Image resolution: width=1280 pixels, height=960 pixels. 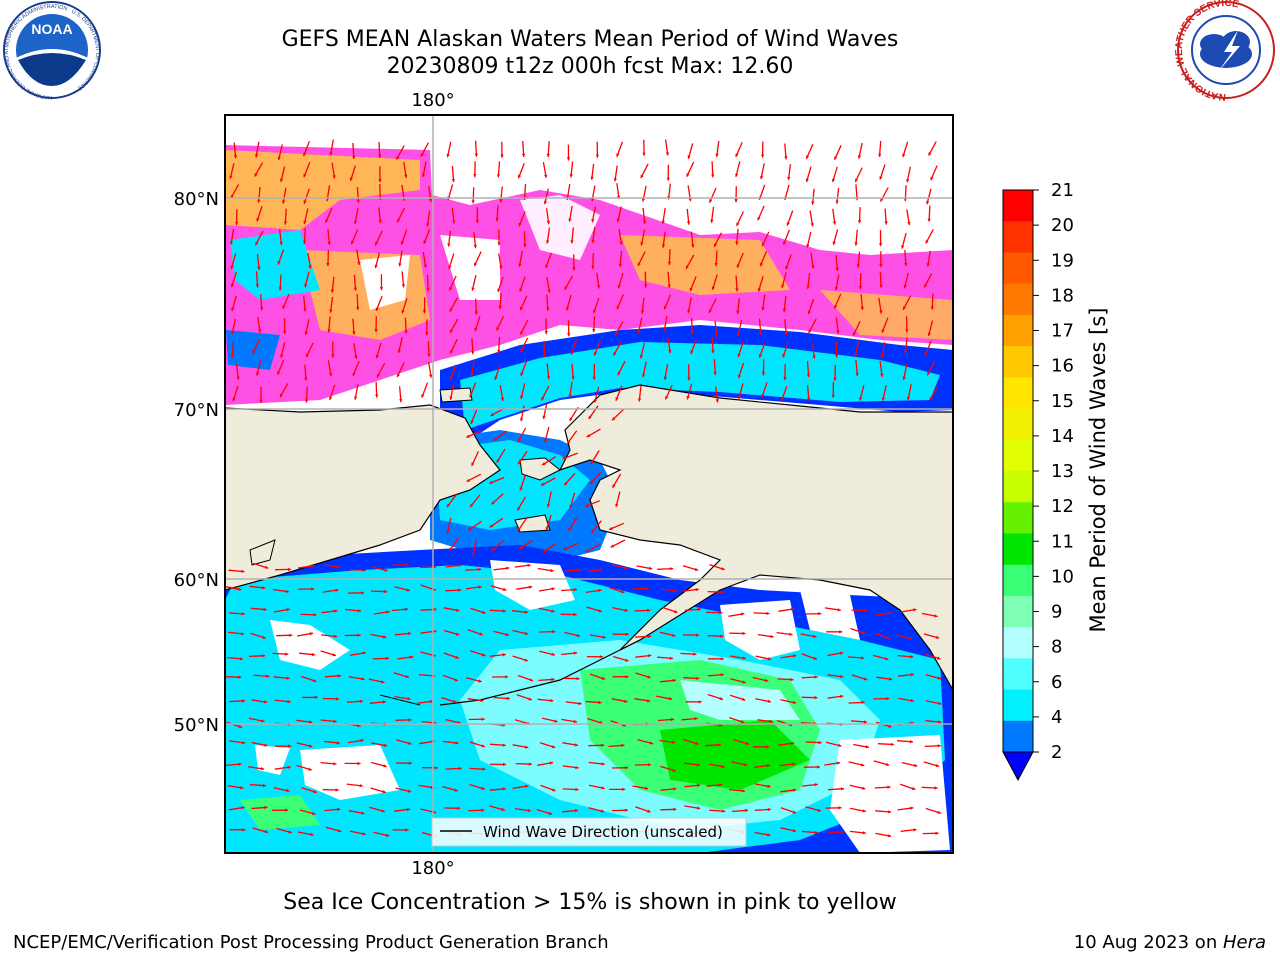 What do you see at coordinates (1062, 506) in the screenshot?
I see `colorbar-tick-label: 12` at bounding box center [1062, 506].